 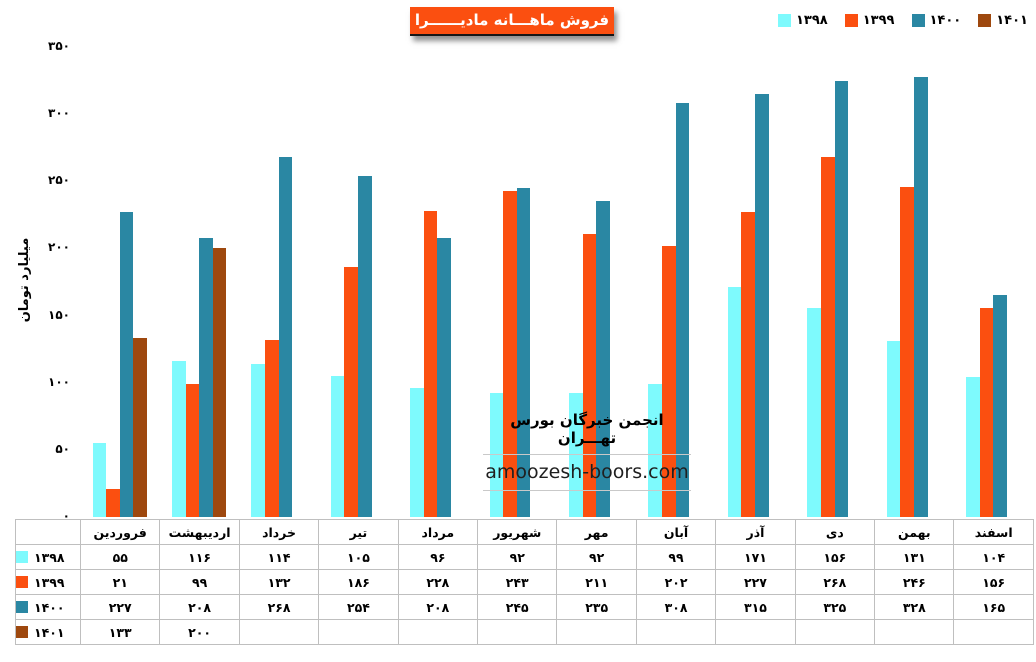 What do you see at coordinates (993, 532) in the screenshot?
I see `month-header: اسفند` at bounding box center [993, 532].